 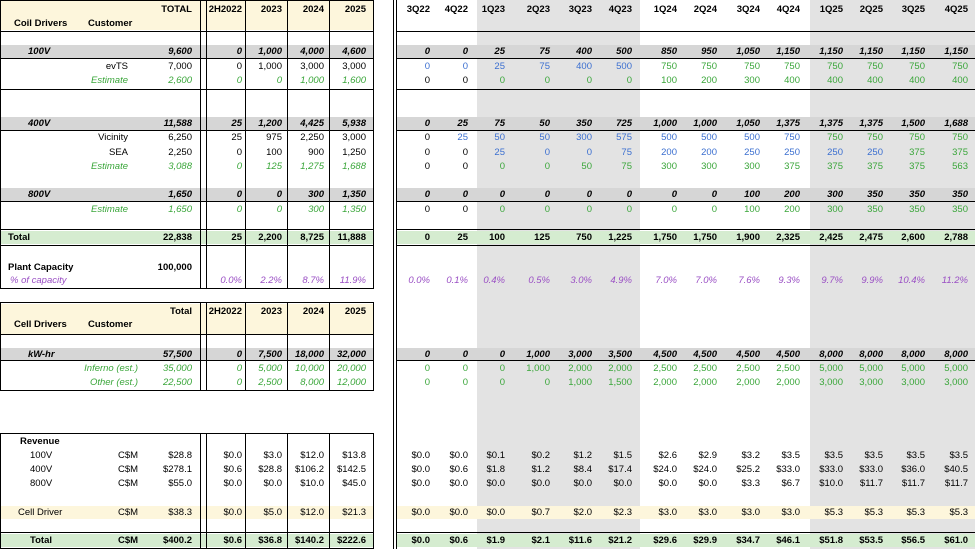 What do you see at coordinates (270, 51) in the screenshot?
I see `cell-left: 1,000` at bounding box center [270, 51].